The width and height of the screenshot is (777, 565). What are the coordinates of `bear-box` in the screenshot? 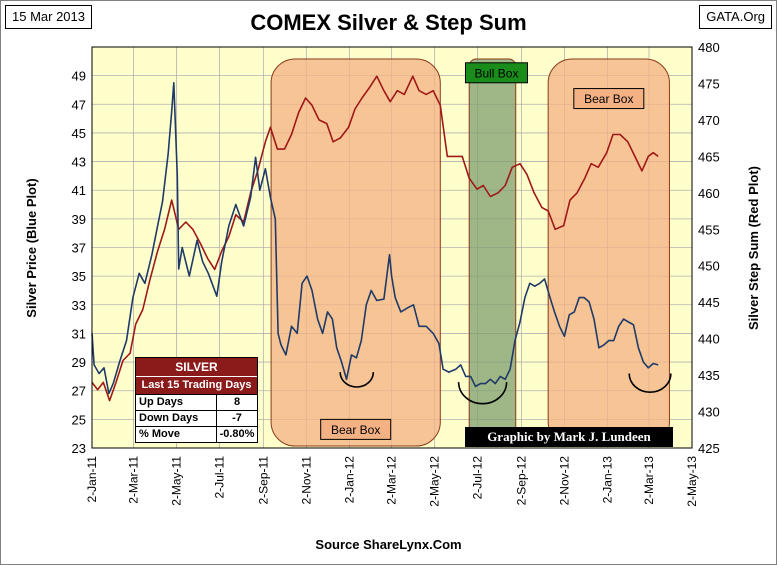 It's located at (608, 252).